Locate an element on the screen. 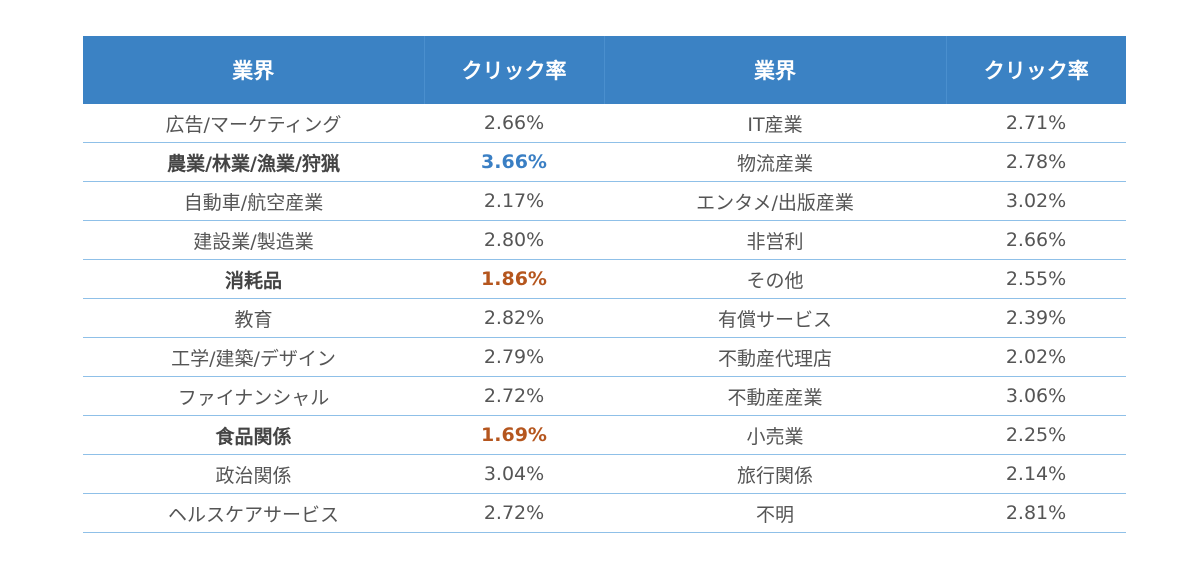  right-ctr-cell: 2.39% is located at coordinates (1036, 318).